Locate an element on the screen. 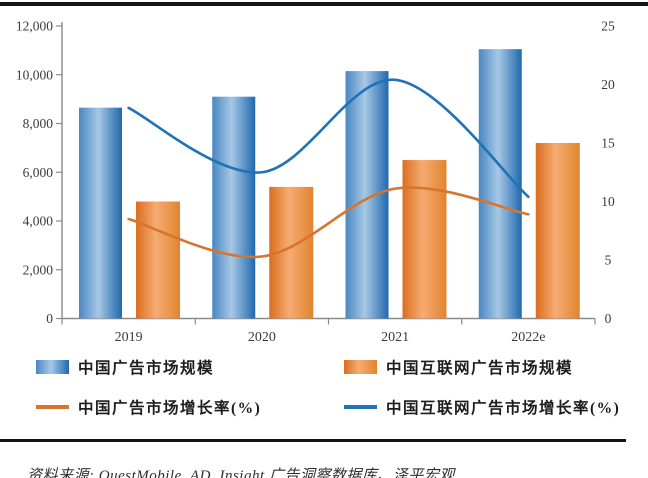 The image size is (648, 478). legend-item-china-ad-market-size: 中国广告市场规模 is located at coordinates (125, 367).